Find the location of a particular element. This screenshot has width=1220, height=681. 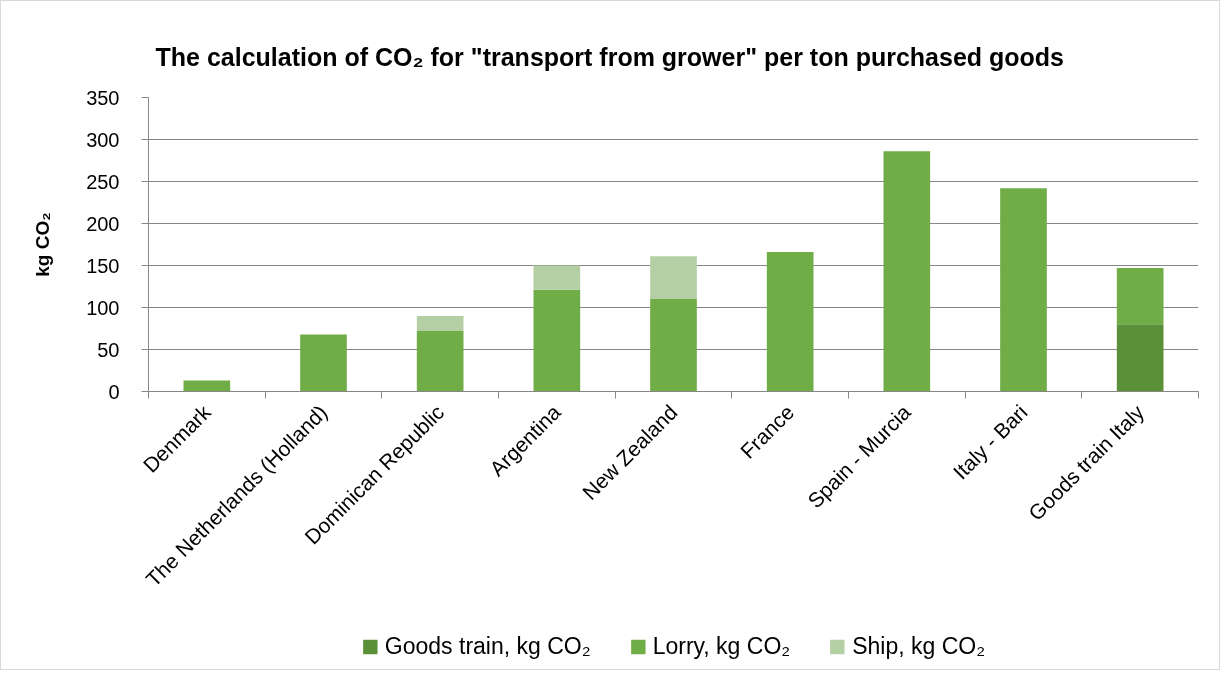

x-tick-label: Italy - Bari is located at coordinates (990, 442).